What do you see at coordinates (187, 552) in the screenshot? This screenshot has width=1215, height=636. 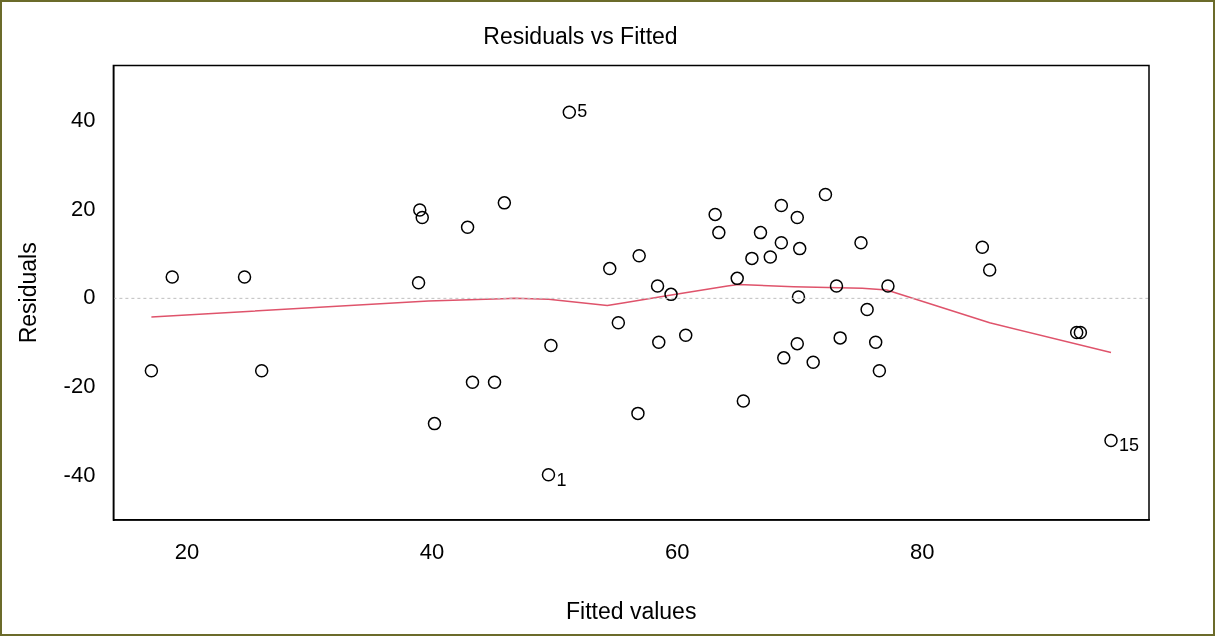 I see `x-tick-label: 20` at bounding box center [187, 552].